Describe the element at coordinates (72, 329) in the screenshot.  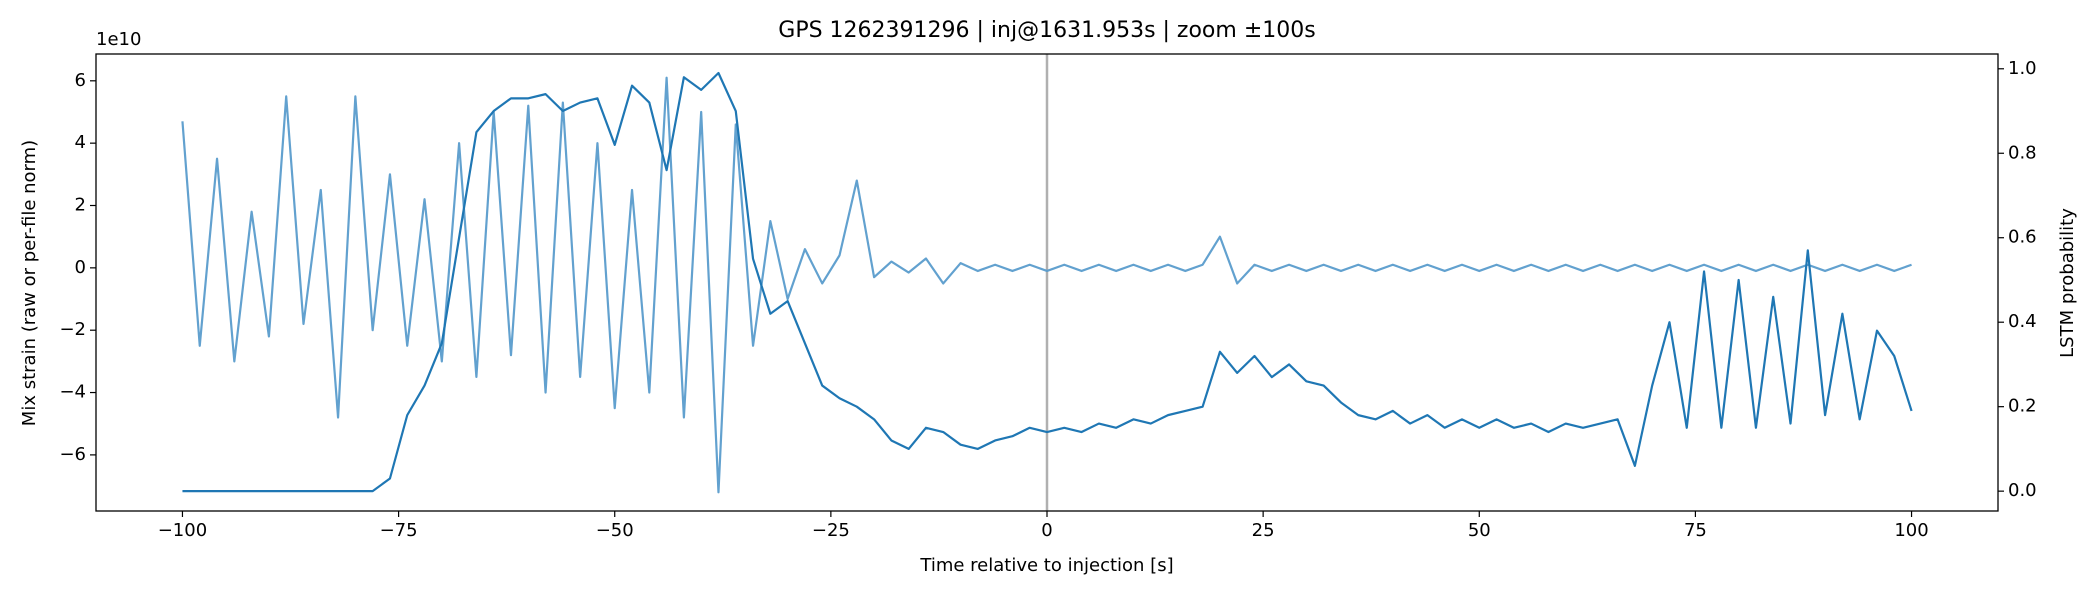
I see `y-tick-label: −2` at that location.